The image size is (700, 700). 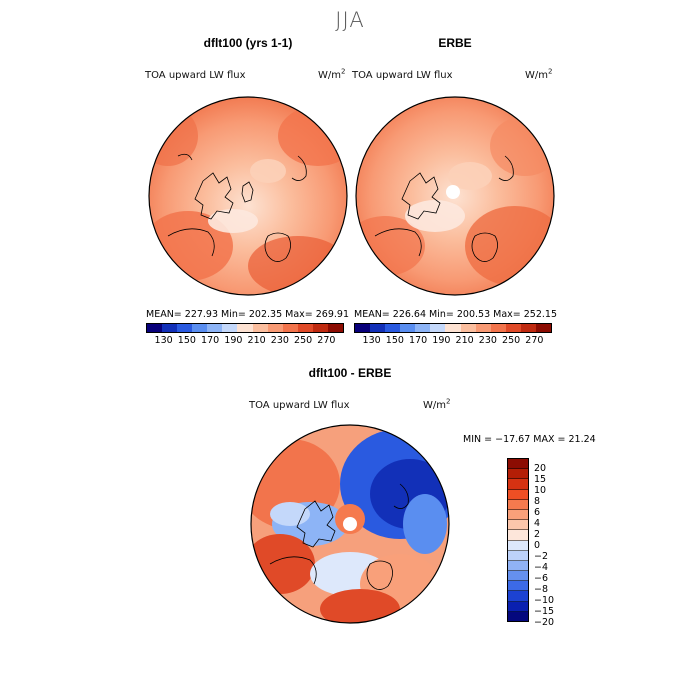 I want to click on left-colorbar-ticks: 130 150 170 190 210 230 250 270, so click(x=245, y=340).